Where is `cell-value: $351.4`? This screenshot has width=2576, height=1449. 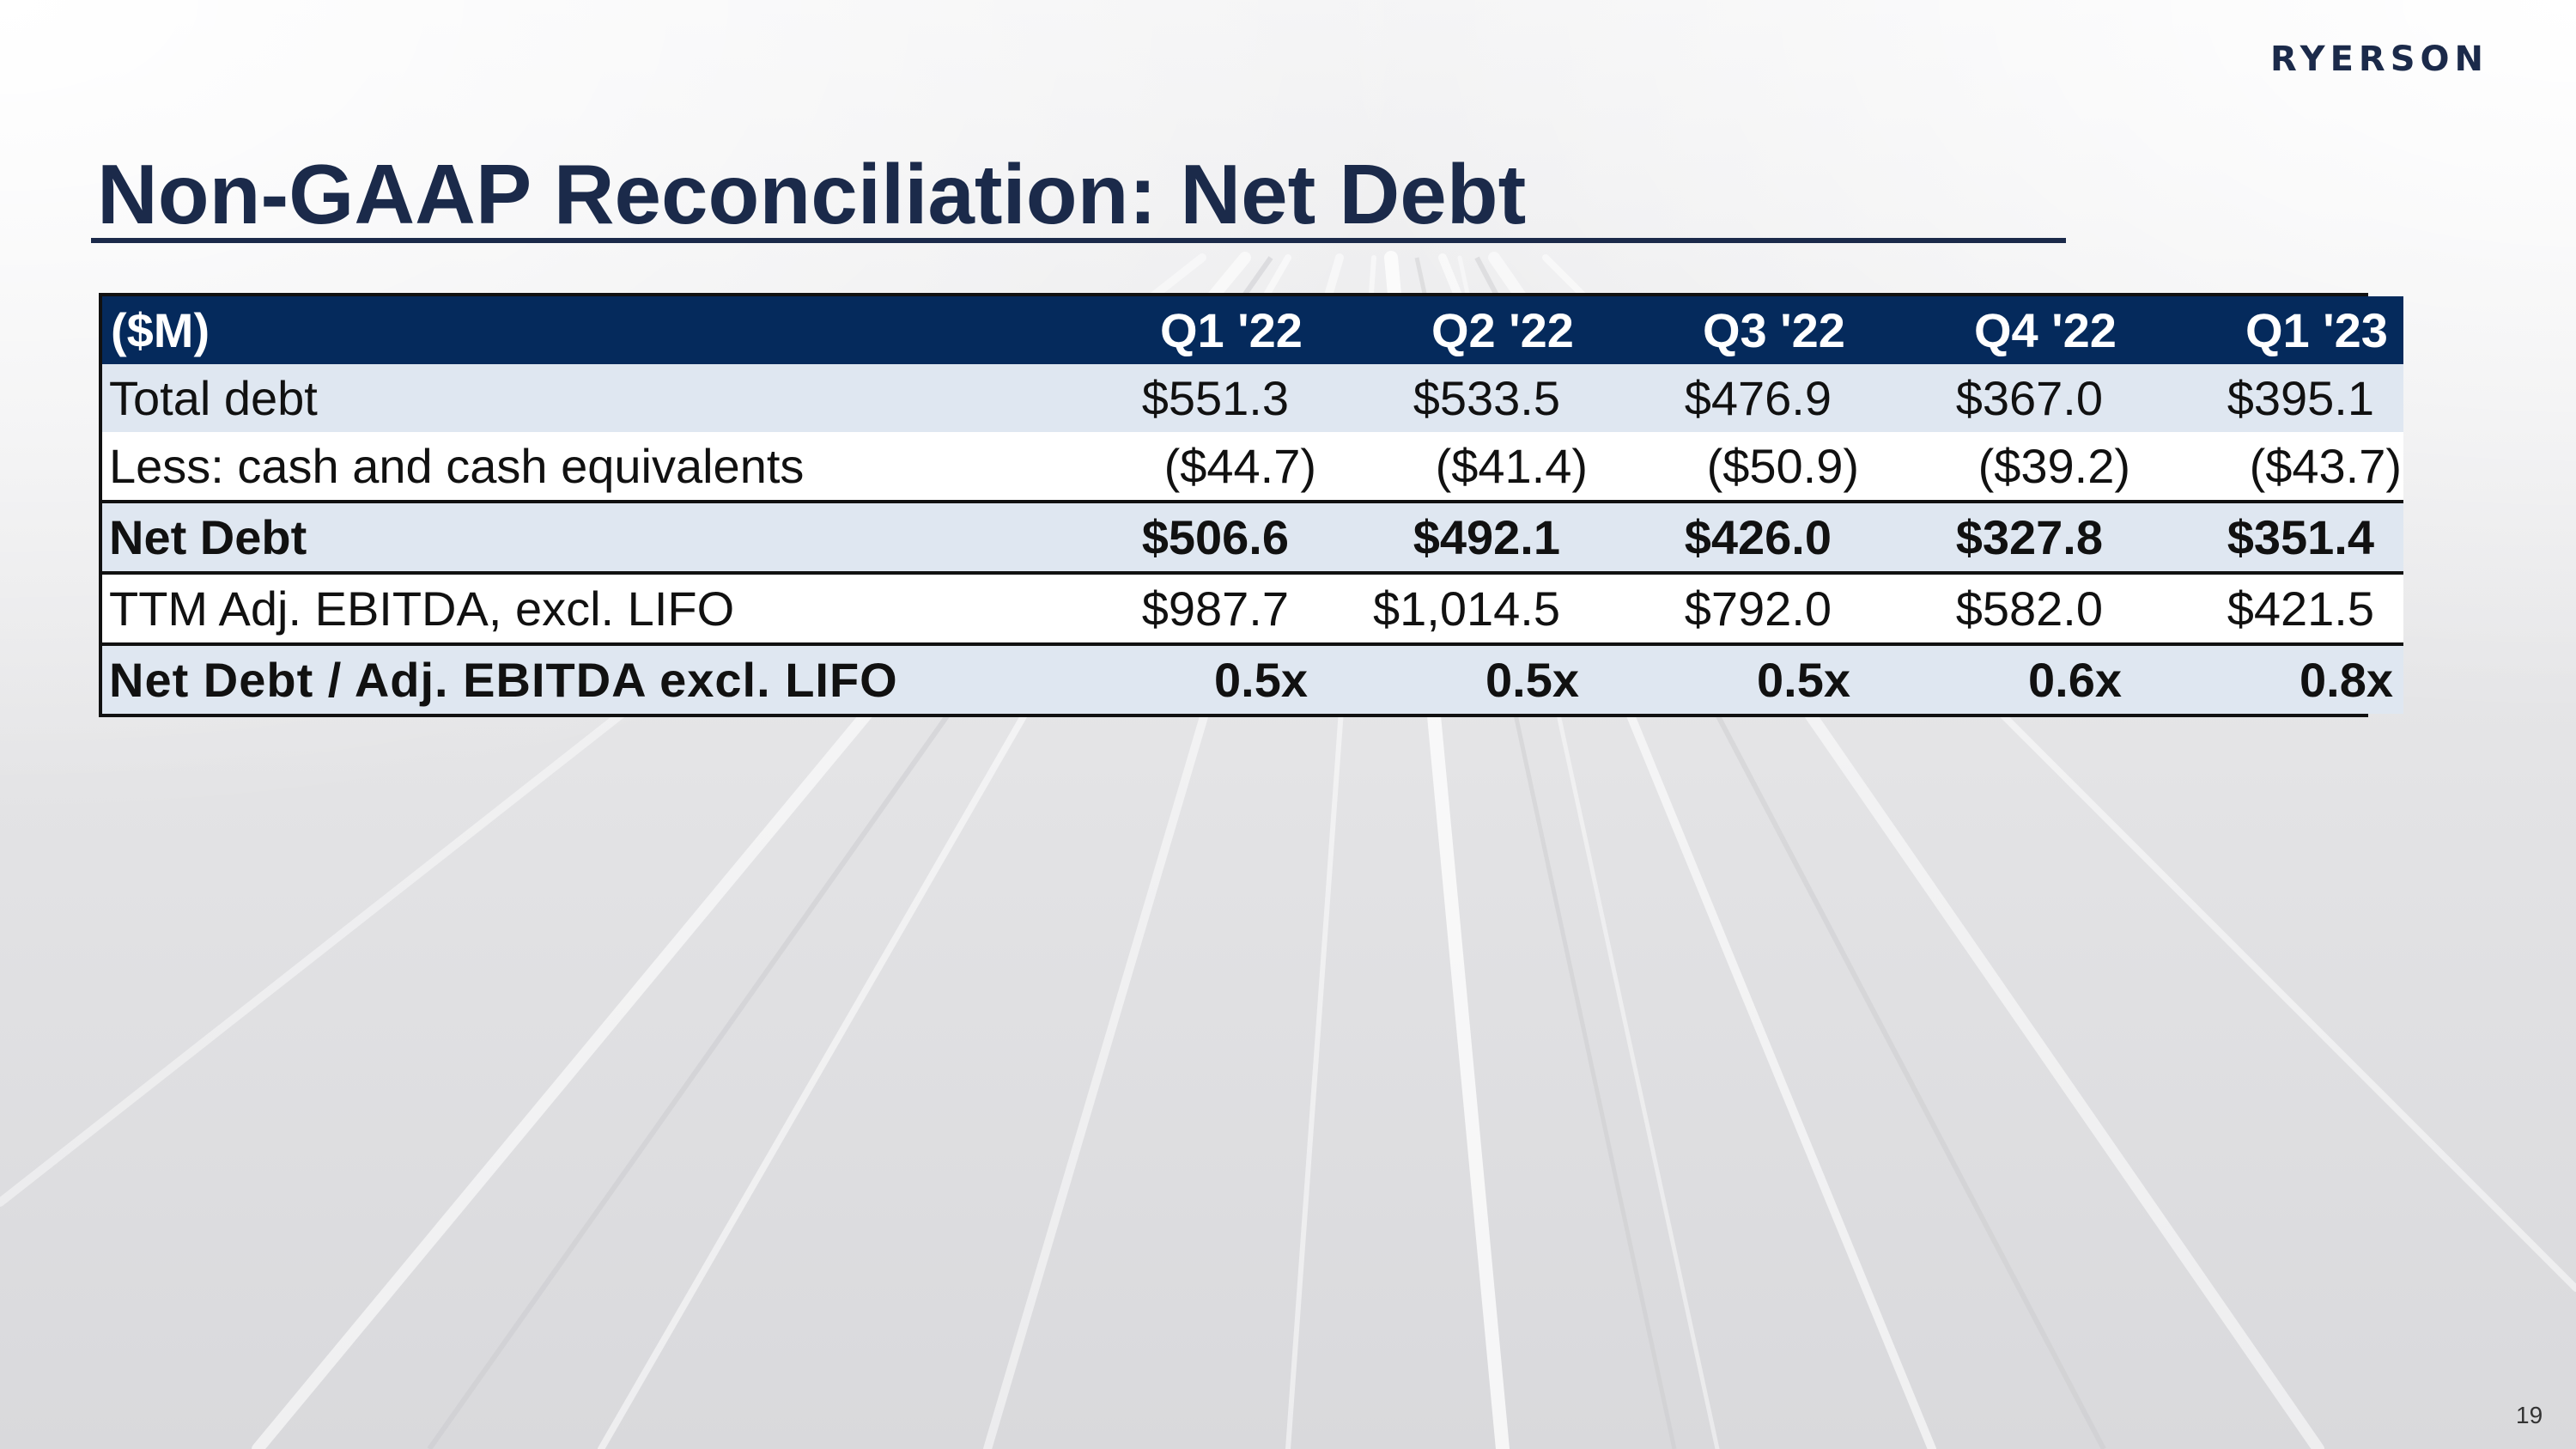
cell-value: $351.4 is located at coordinates (2267, 536).